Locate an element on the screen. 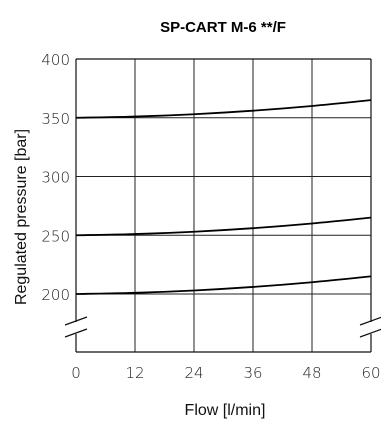  axis-break-left-upper-stroke is located at coordinates (76, 321).